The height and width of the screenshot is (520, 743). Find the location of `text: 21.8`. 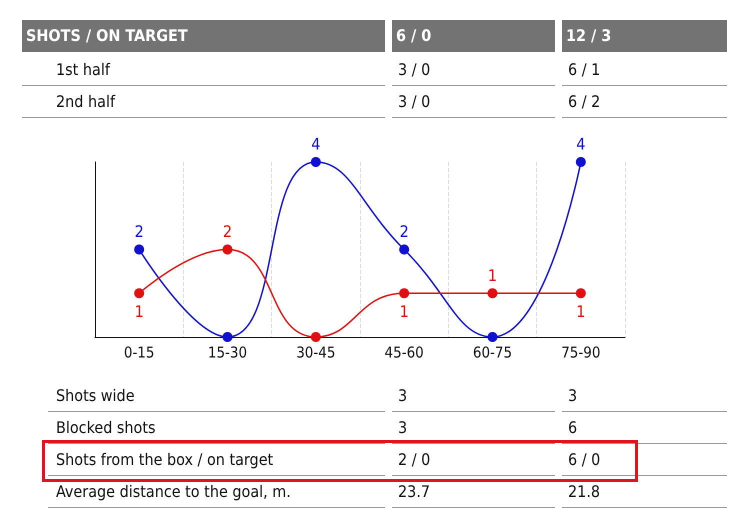

text: 21.8 is located at coordinates (644, 492).